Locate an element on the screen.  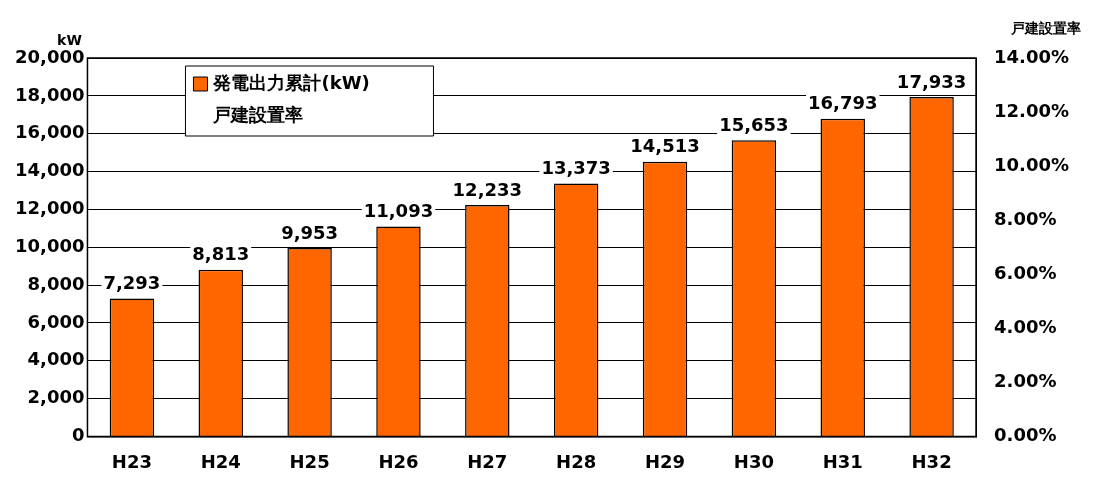
y2-tick-label: 14.00% is located at coordinates (1032, 56).